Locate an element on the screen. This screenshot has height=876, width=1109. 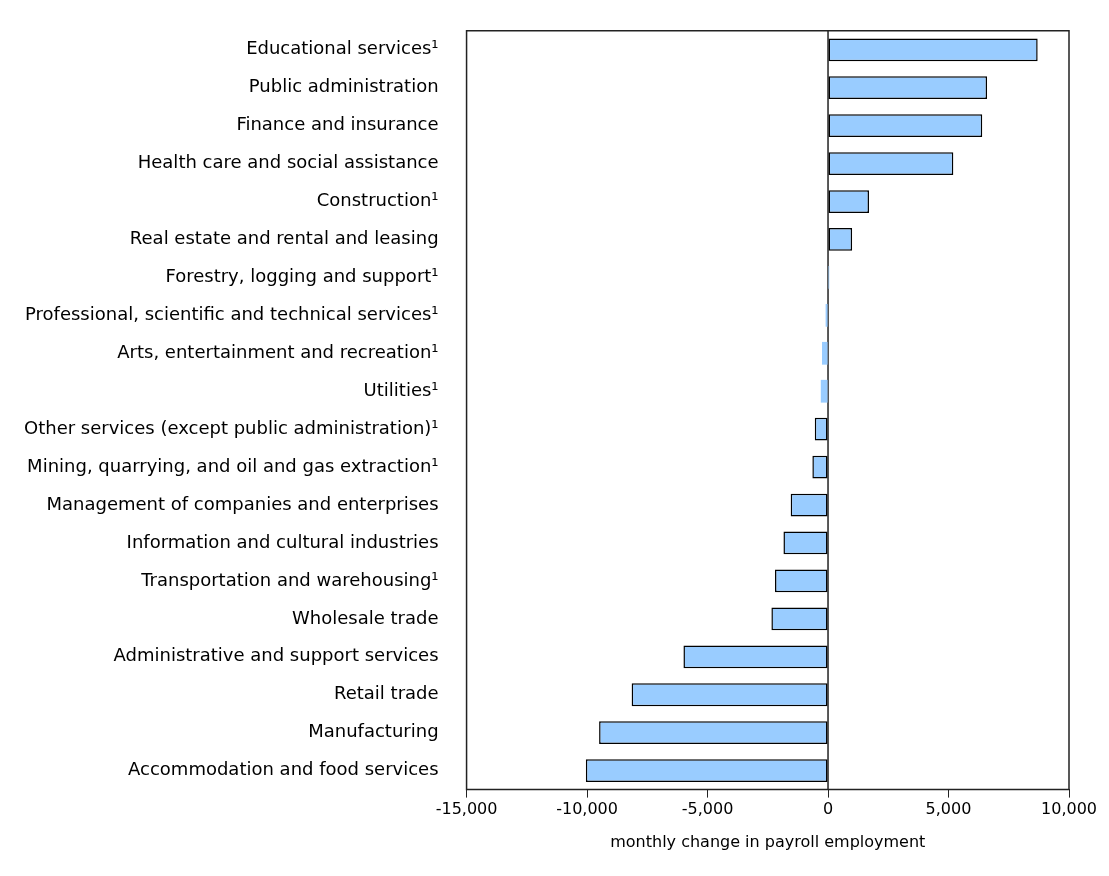
y-tick-label: Arts, entertainment and recreation¹ is located at coordinates (278, 351).